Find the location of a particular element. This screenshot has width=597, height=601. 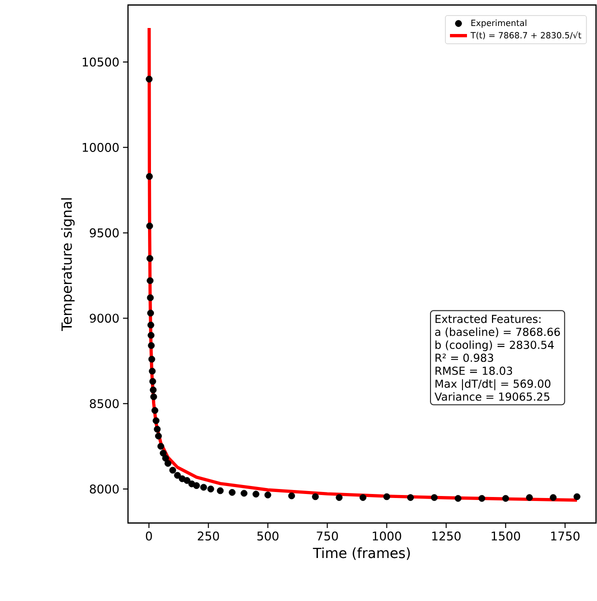

x-tick-label: 750 is located at coordinates (327, 536).